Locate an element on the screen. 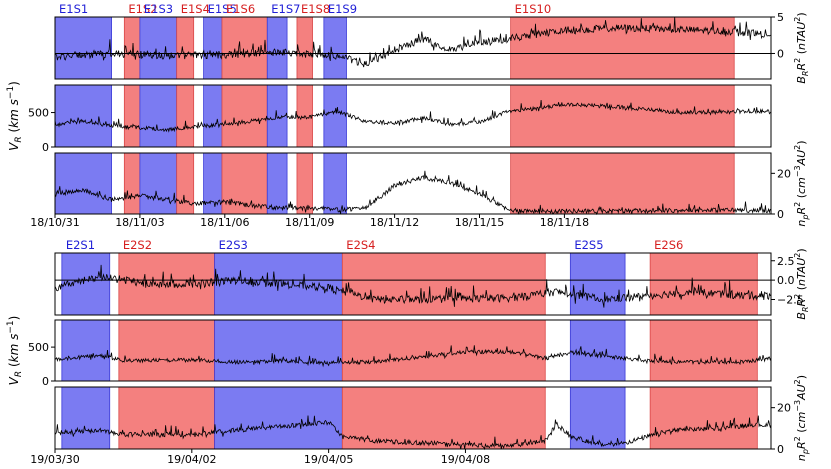 Image resolution: width=831 pixels, height=469 pixels. segment-label: E1S7 is located at coordinates (285, 9).